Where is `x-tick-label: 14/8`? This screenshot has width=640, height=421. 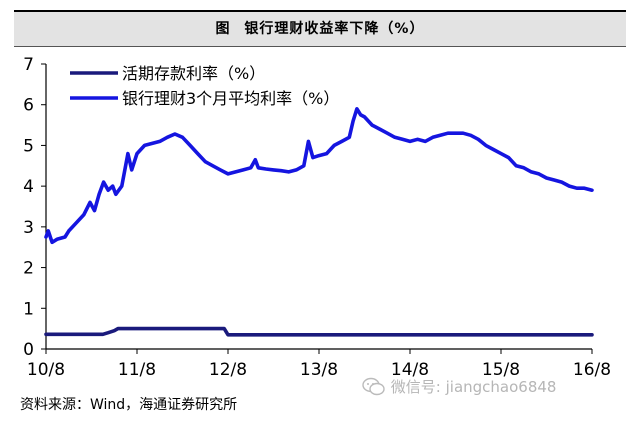
x-tick-label: 14/8 is located at coordinates (410, 370).